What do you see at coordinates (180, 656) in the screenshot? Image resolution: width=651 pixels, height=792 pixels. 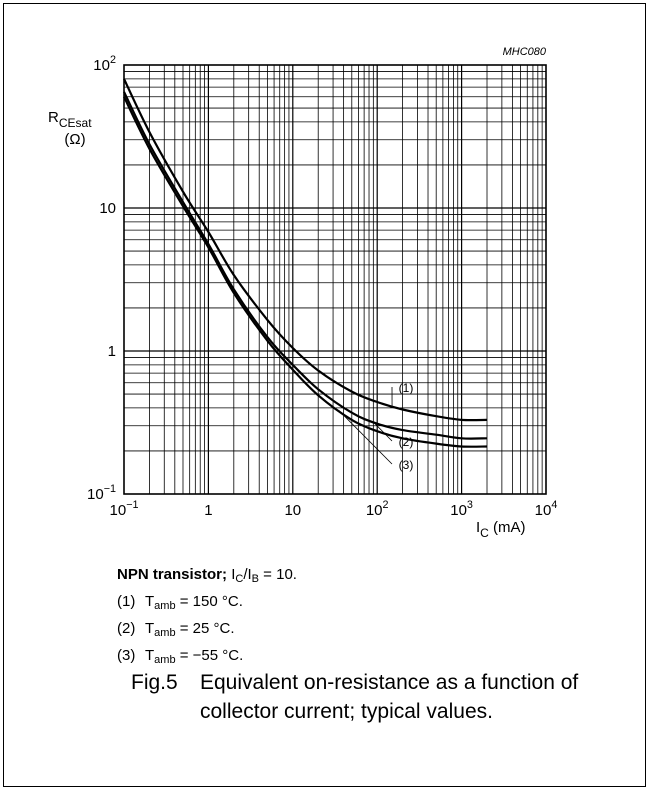 I see `note-3: (3) Tamb = −55 °C.` at bounding box center [180, 656].